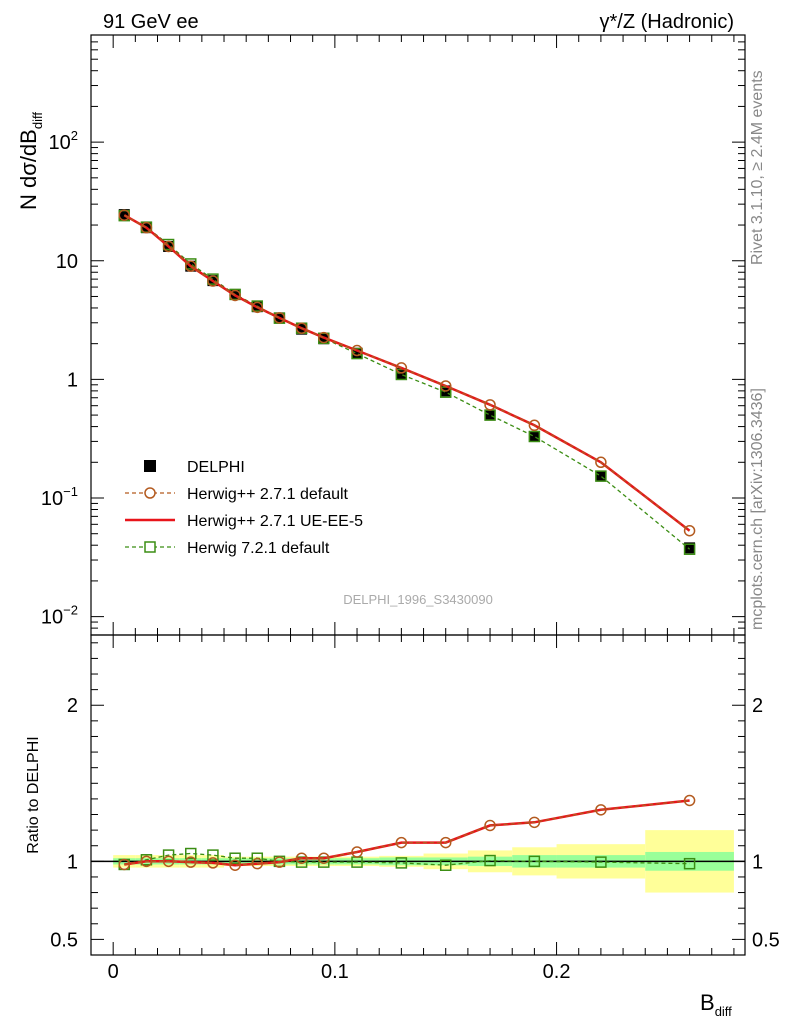  What do you see at coordinates (335, 972) in the screenshot?
I see `x-tick-label: 0.1` at bounding box center [335, 972].